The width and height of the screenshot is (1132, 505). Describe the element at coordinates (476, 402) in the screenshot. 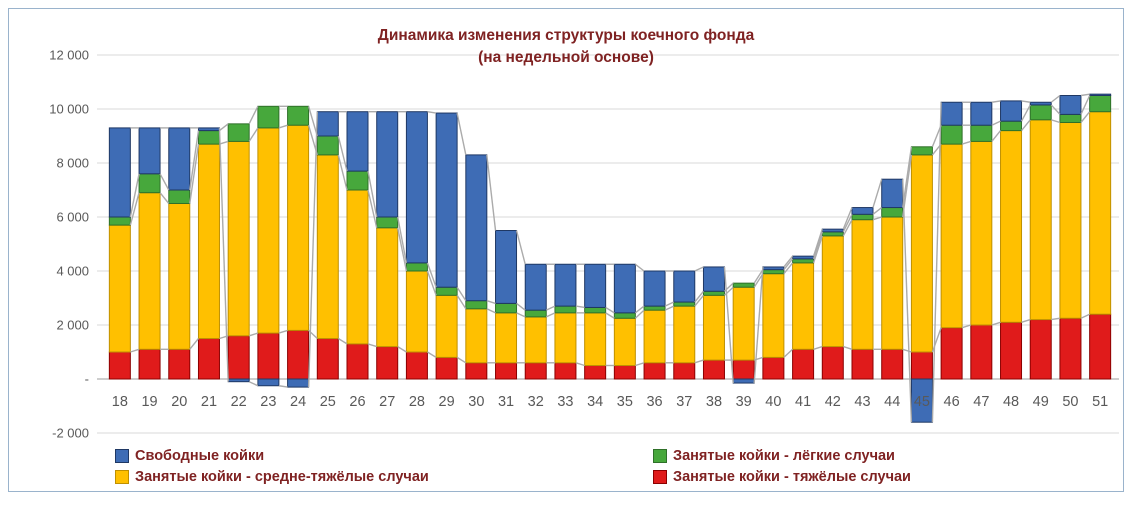

I see `x-tick-label: 30` at that location.